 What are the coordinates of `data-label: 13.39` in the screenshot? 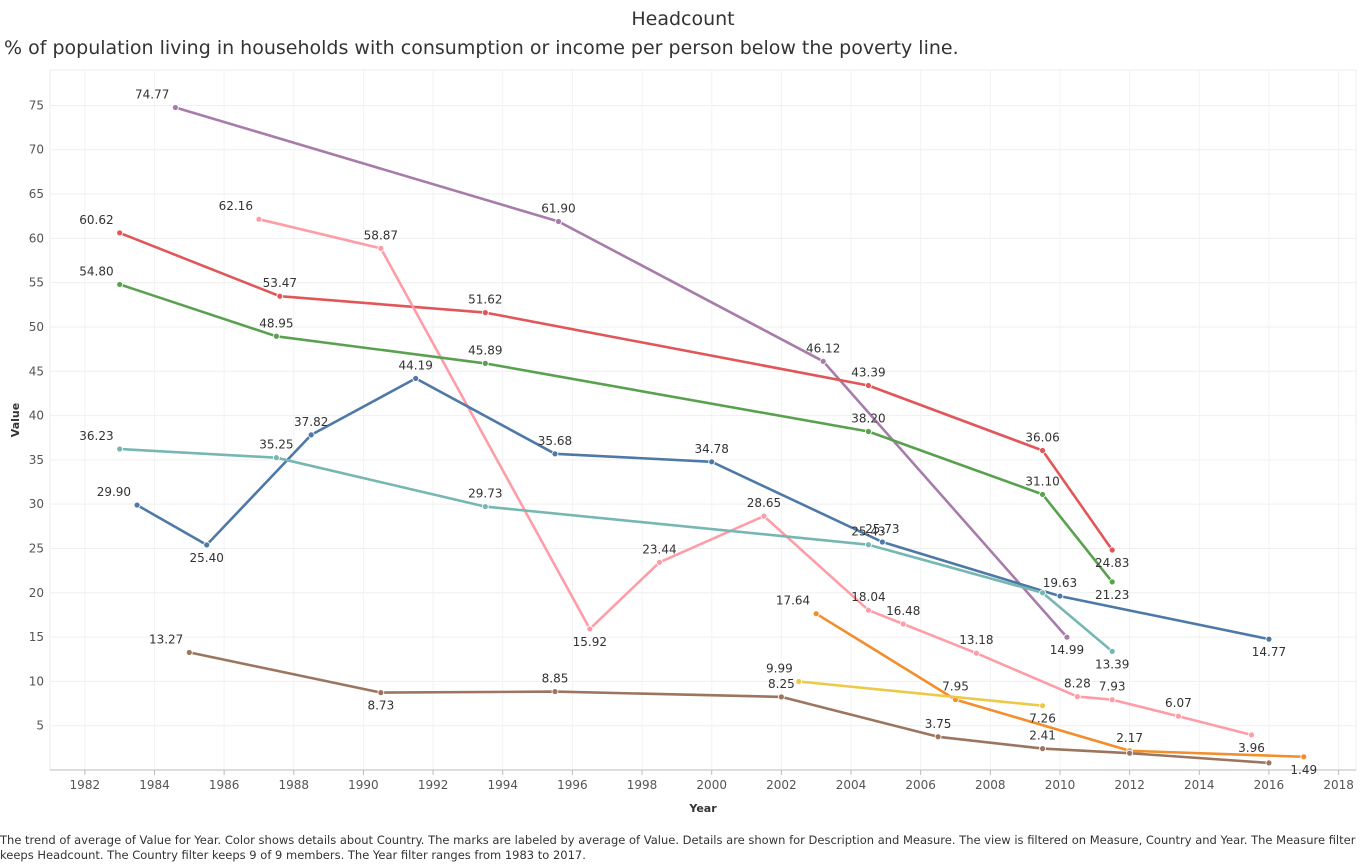 It's located at (1112, 664).